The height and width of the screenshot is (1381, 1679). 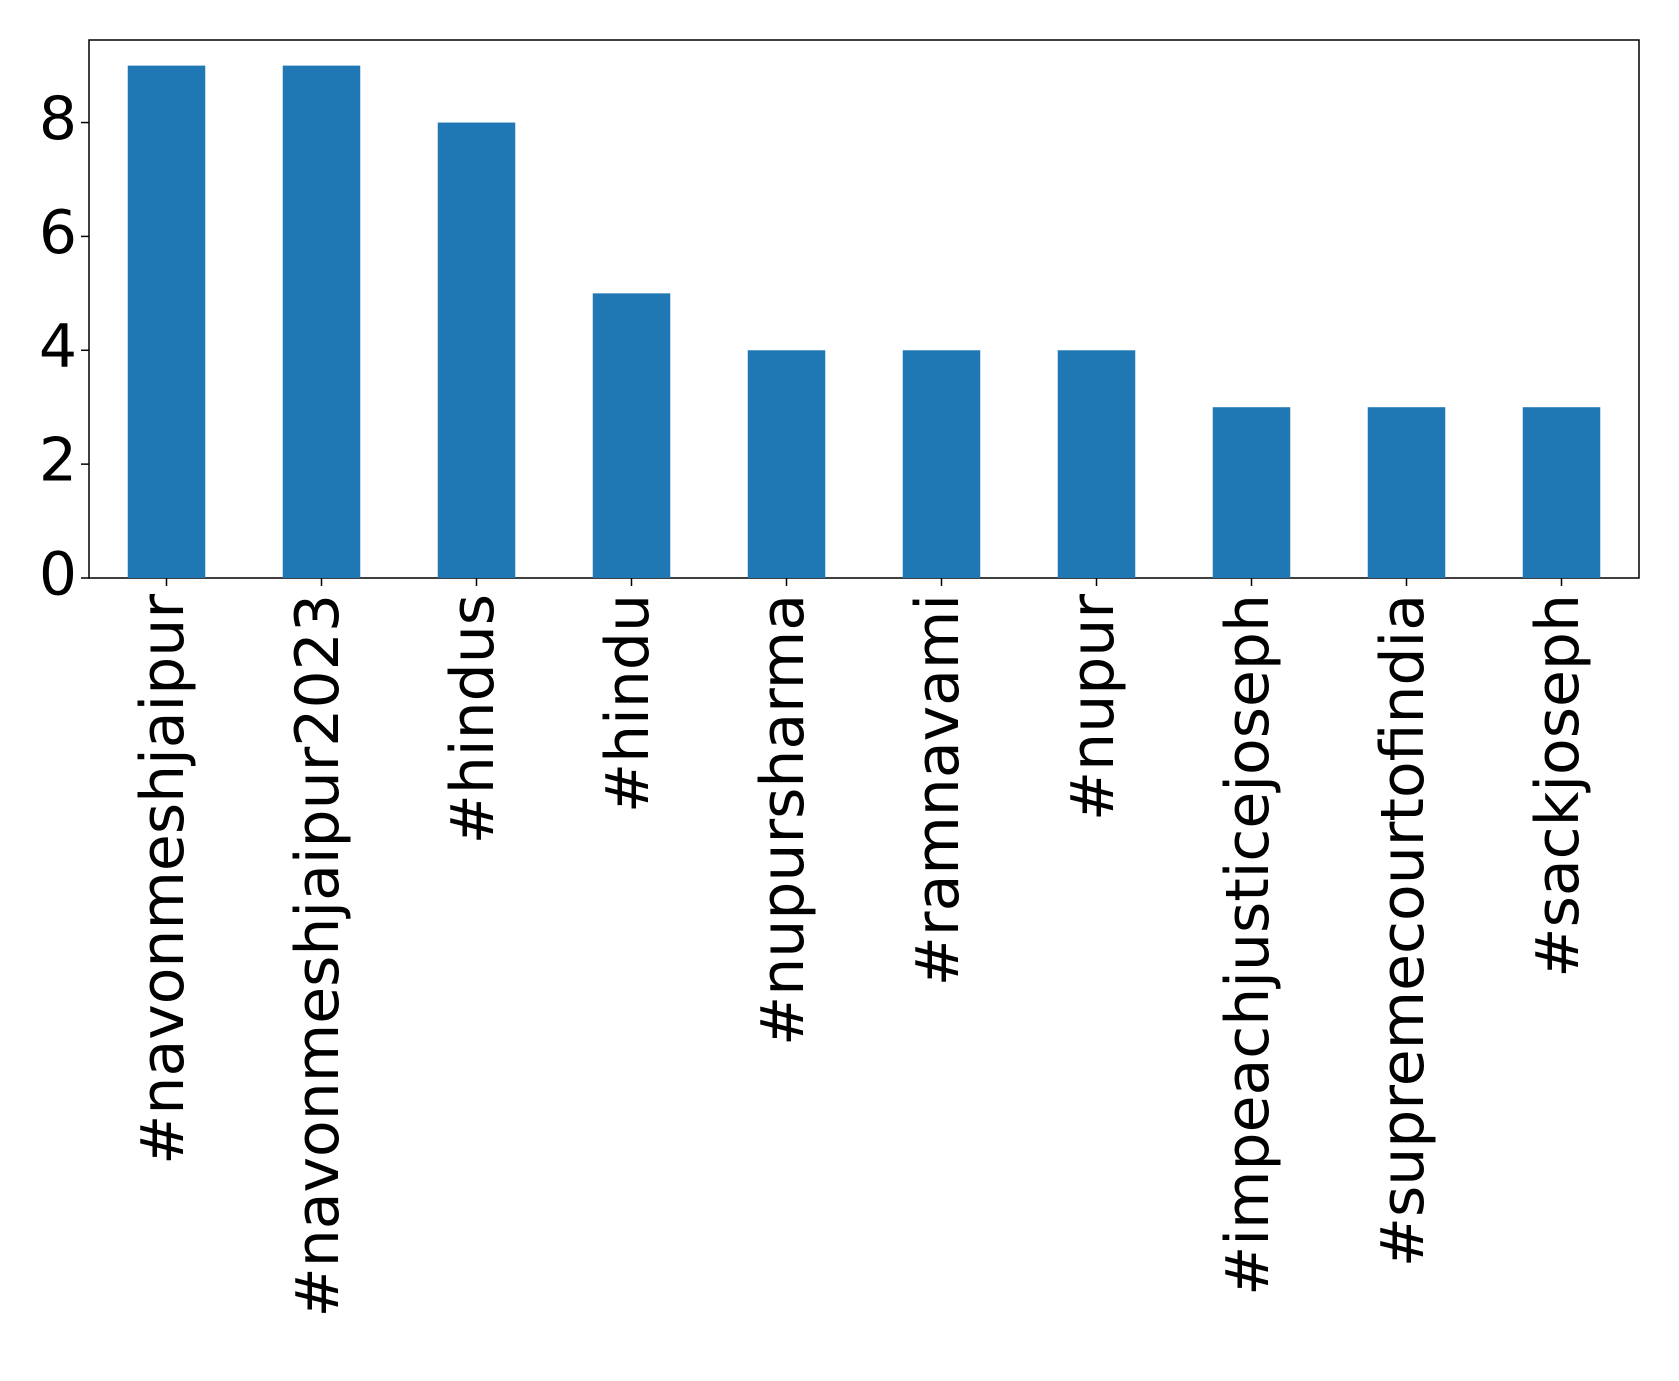 What do you see at coordinates (473, 719) in the screenshot?
I see `x-tick-label: #hindus` at bounding box center [473, 719].